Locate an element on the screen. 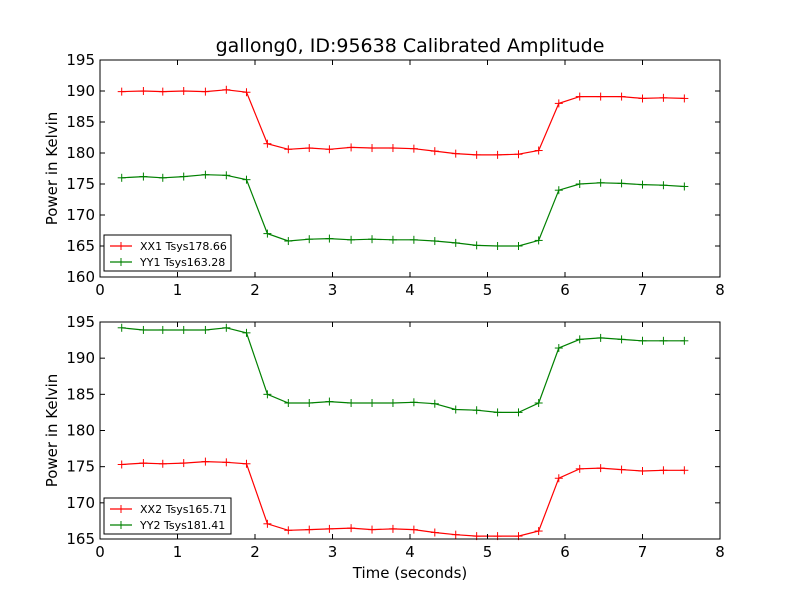 Image resolution: width=800 pixels, height=600 pixels. x-tick-label: 1 is located at coordinates (178, 290).